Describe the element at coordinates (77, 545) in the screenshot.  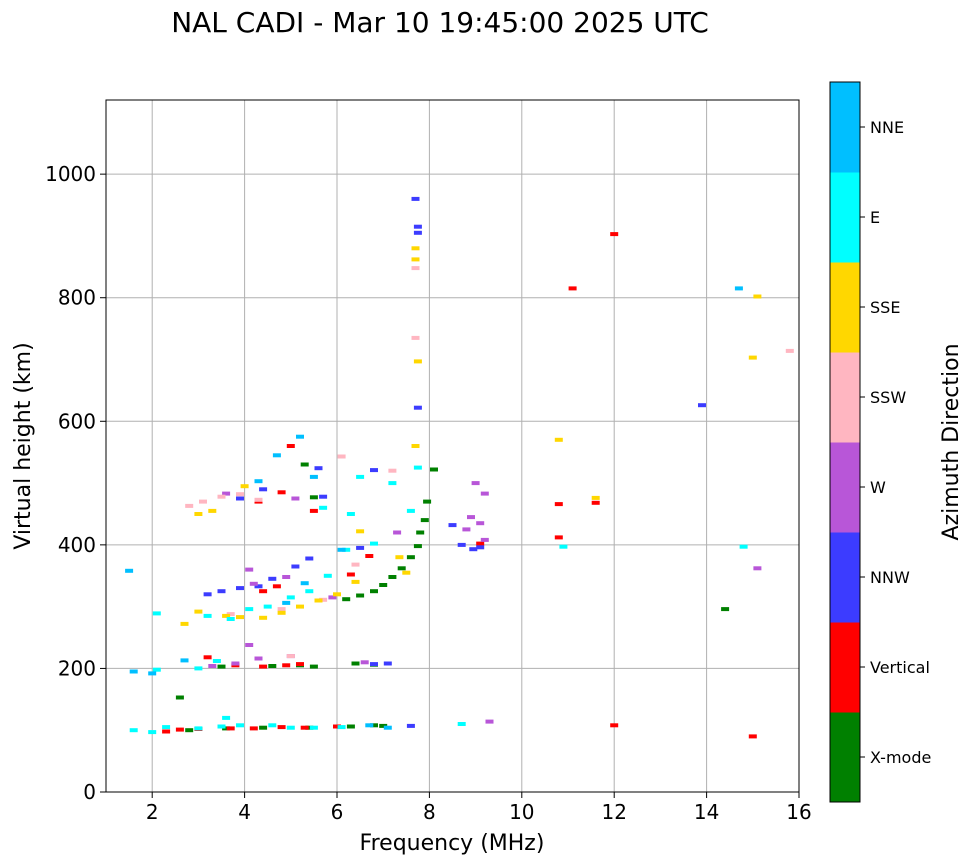
I see `y-tick-label: 400` at that location.